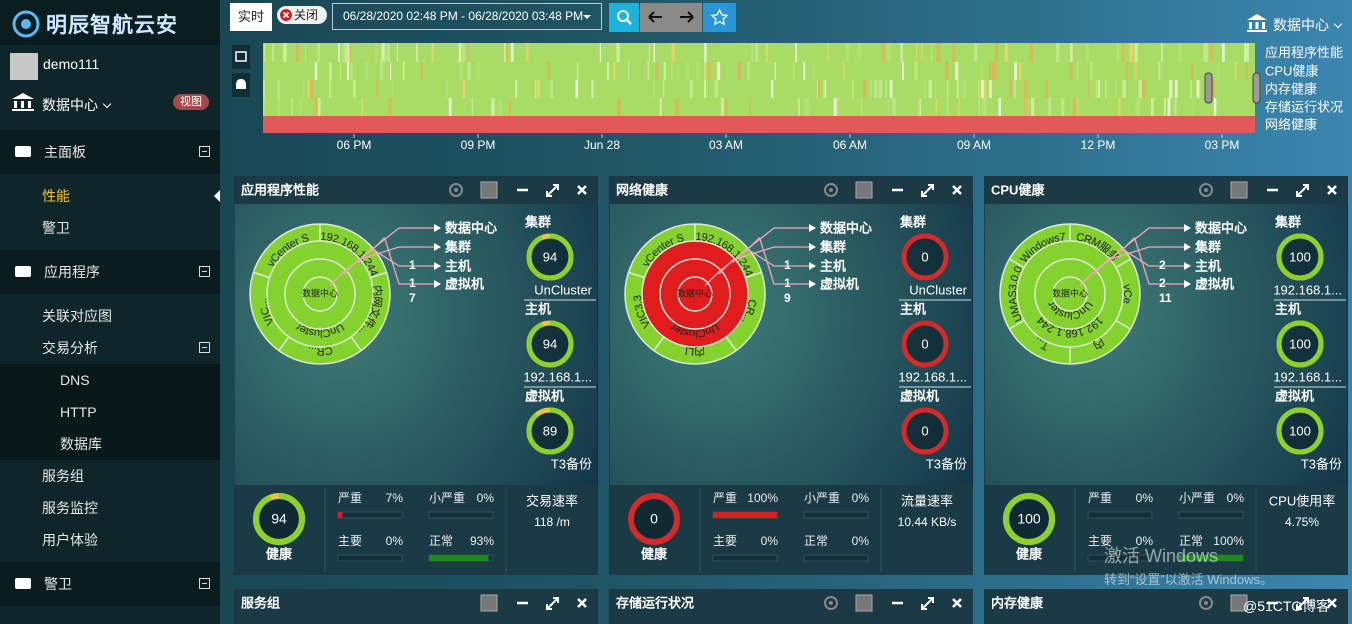 Image resolution: width=1352 pixels, height=624 pixels. Describe the element at coordinates (77, 316) in the screenshot. I see `menu-label: 关联对应图` at that location.